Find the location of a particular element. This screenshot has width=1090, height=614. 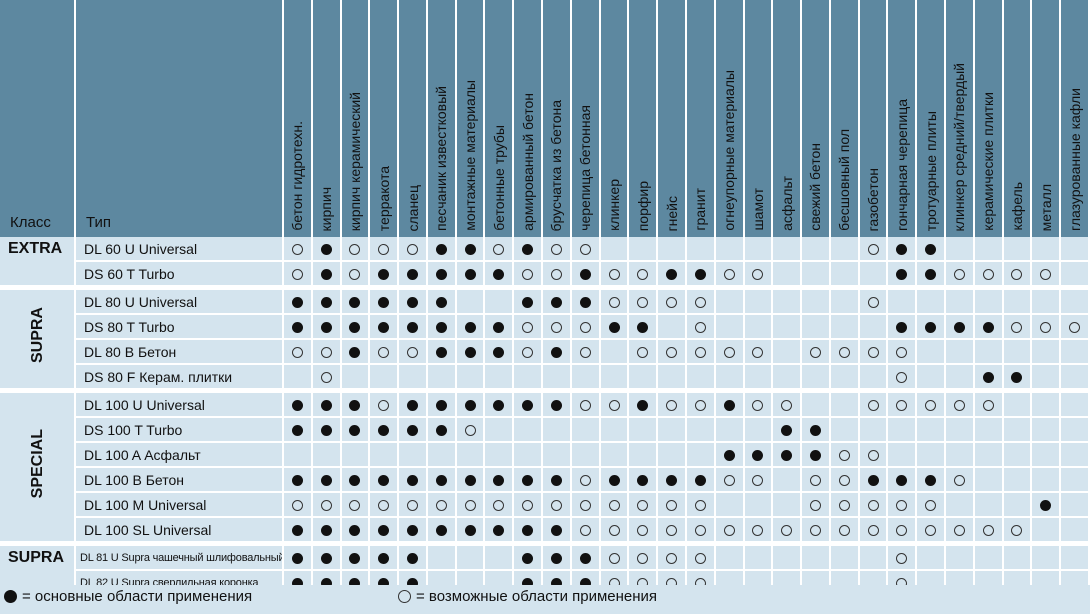

material-header-label: сланец is located at coordinates (412, 208).